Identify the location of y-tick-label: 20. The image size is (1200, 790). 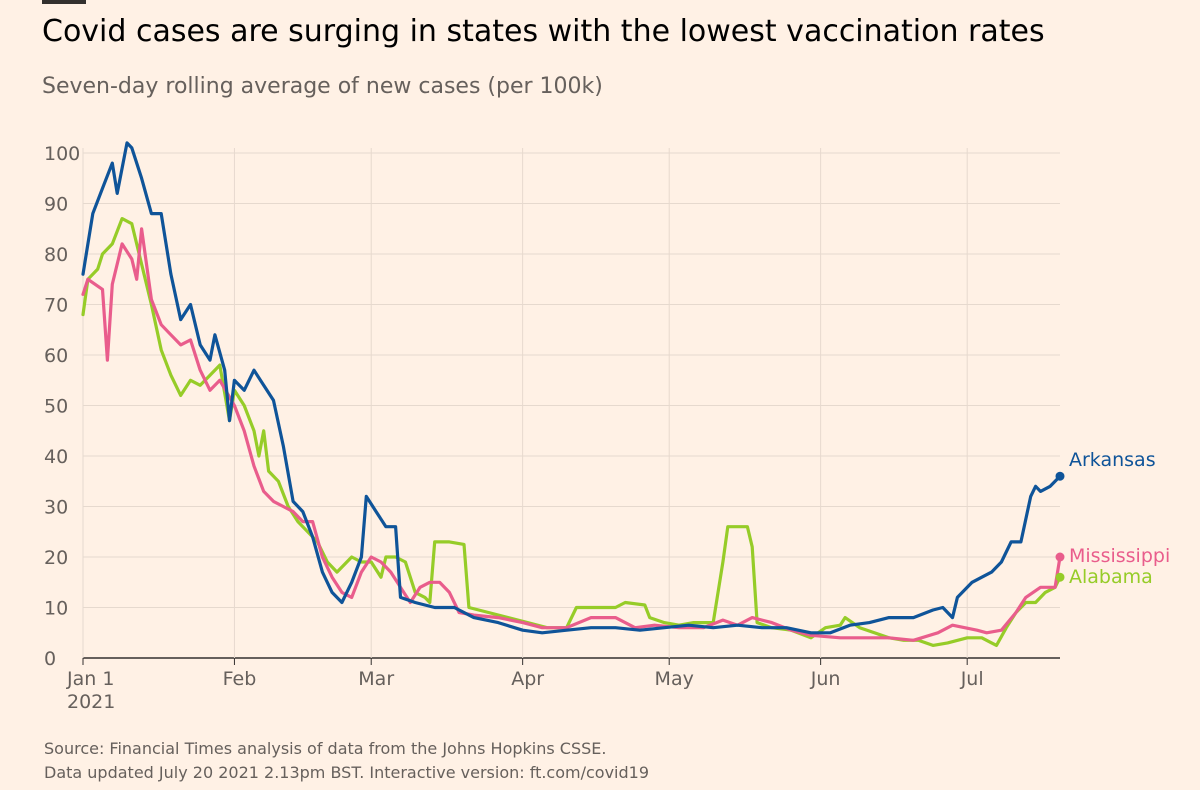
(56, 558).